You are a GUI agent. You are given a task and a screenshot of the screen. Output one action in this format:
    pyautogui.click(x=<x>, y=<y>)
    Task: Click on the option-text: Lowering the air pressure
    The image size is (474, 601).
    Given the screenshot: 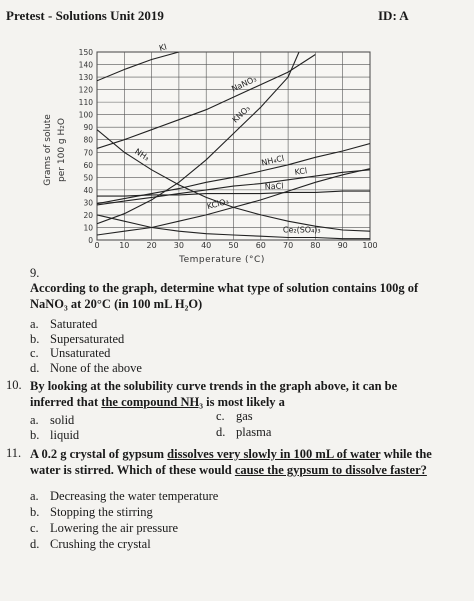 What is the action you would take?
    pyautogui.click(x=114, y=528)
    